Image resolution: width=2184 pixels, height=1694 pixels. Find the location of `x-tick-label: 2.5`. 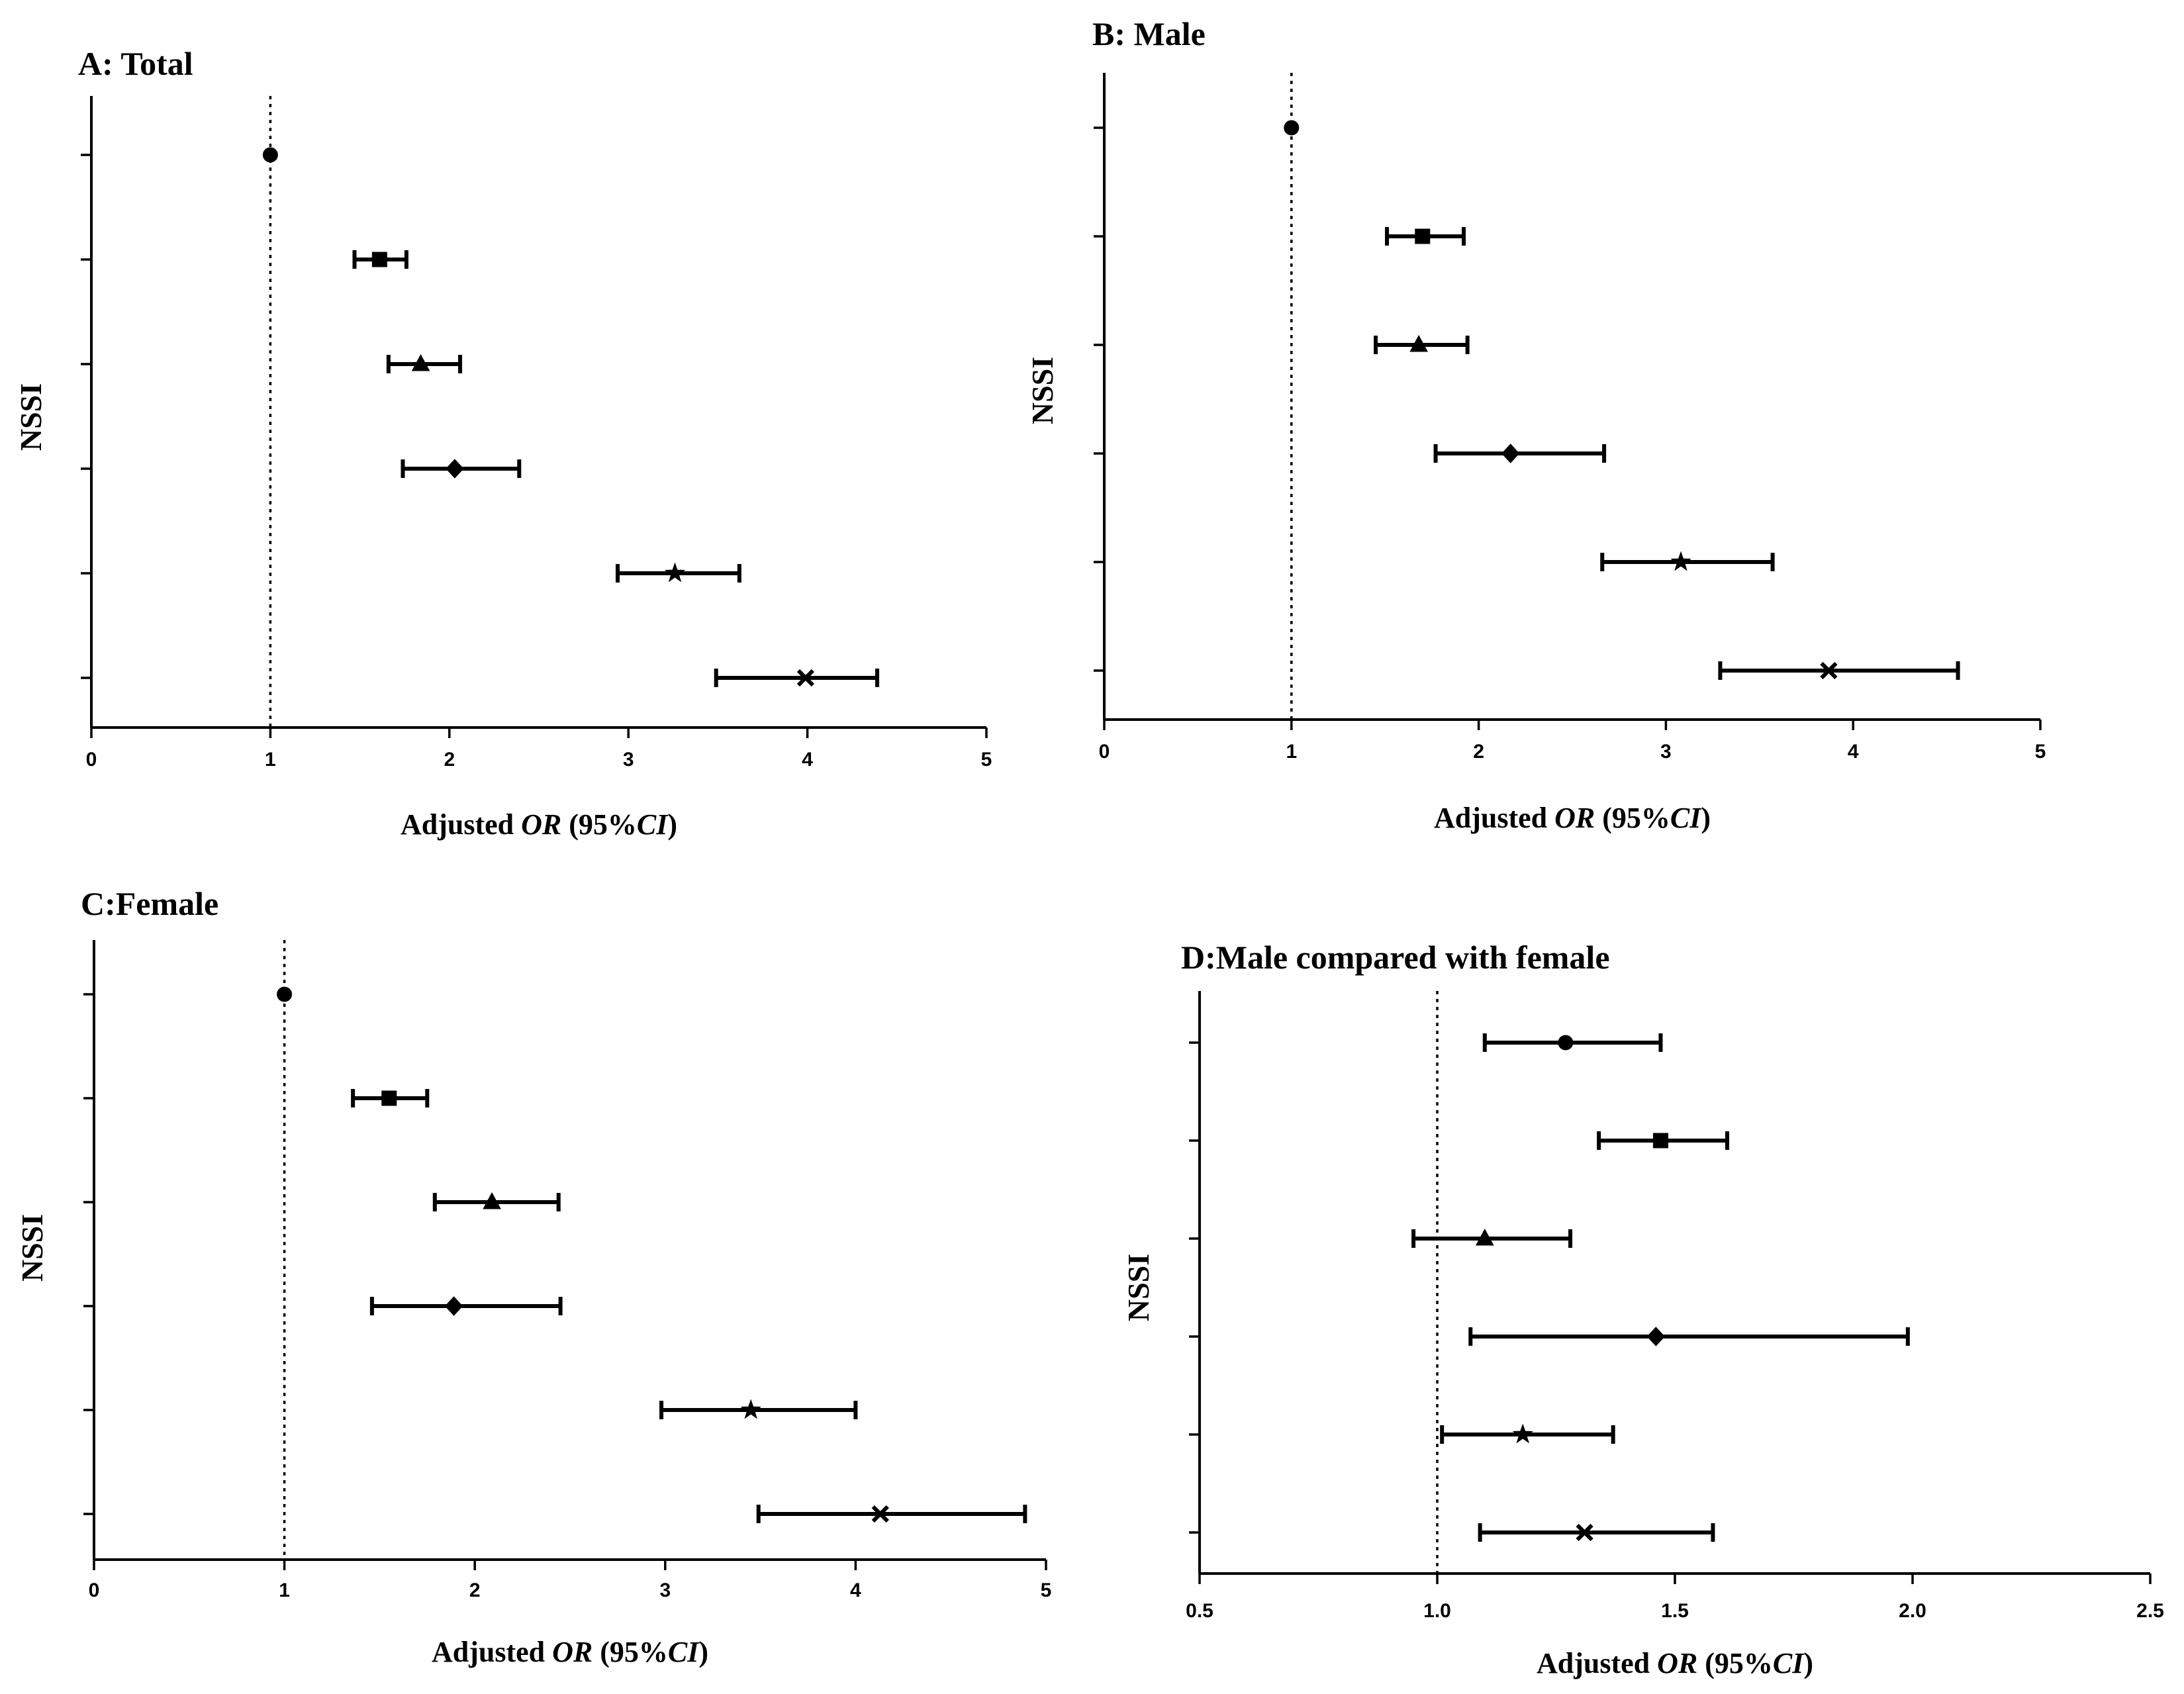

x-tick-label: 2.5 is located at coordinates (2150, 1611).